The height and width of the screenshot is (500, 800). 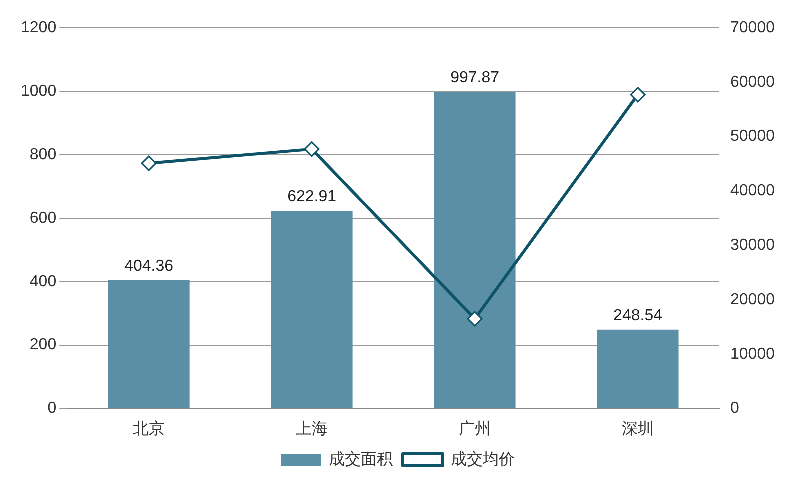 What do you see at coordinates (483, 459) in the screenshot?
I see `legend-label: 成交均价` at bounding box center [483, 459].